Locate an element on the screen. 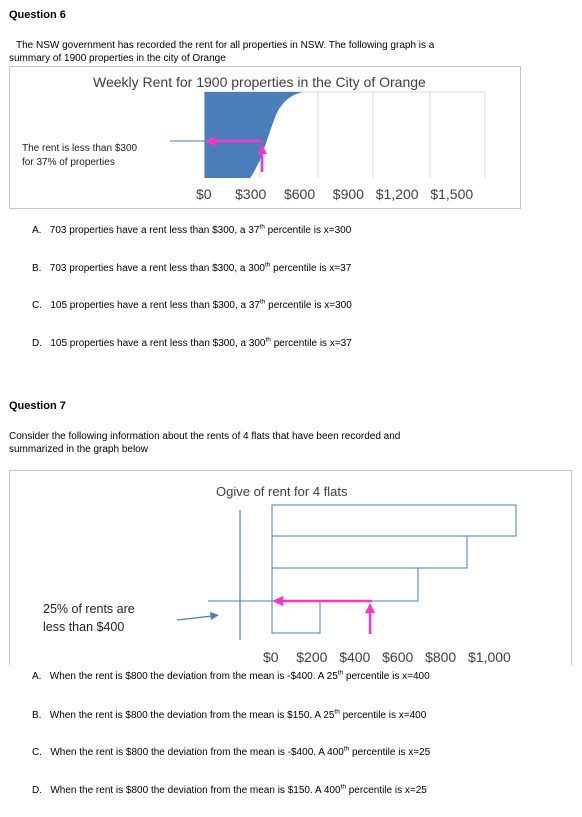 The width and height of the screenshot is (582, 817). q7-tick: $200 is located at coordinates (312, 657).